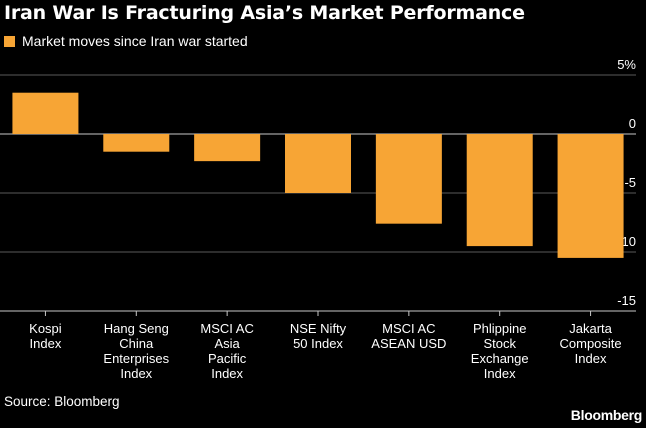 The image size is (646, 428). I want to click on y-tick-label: -5, so click(630, 182).